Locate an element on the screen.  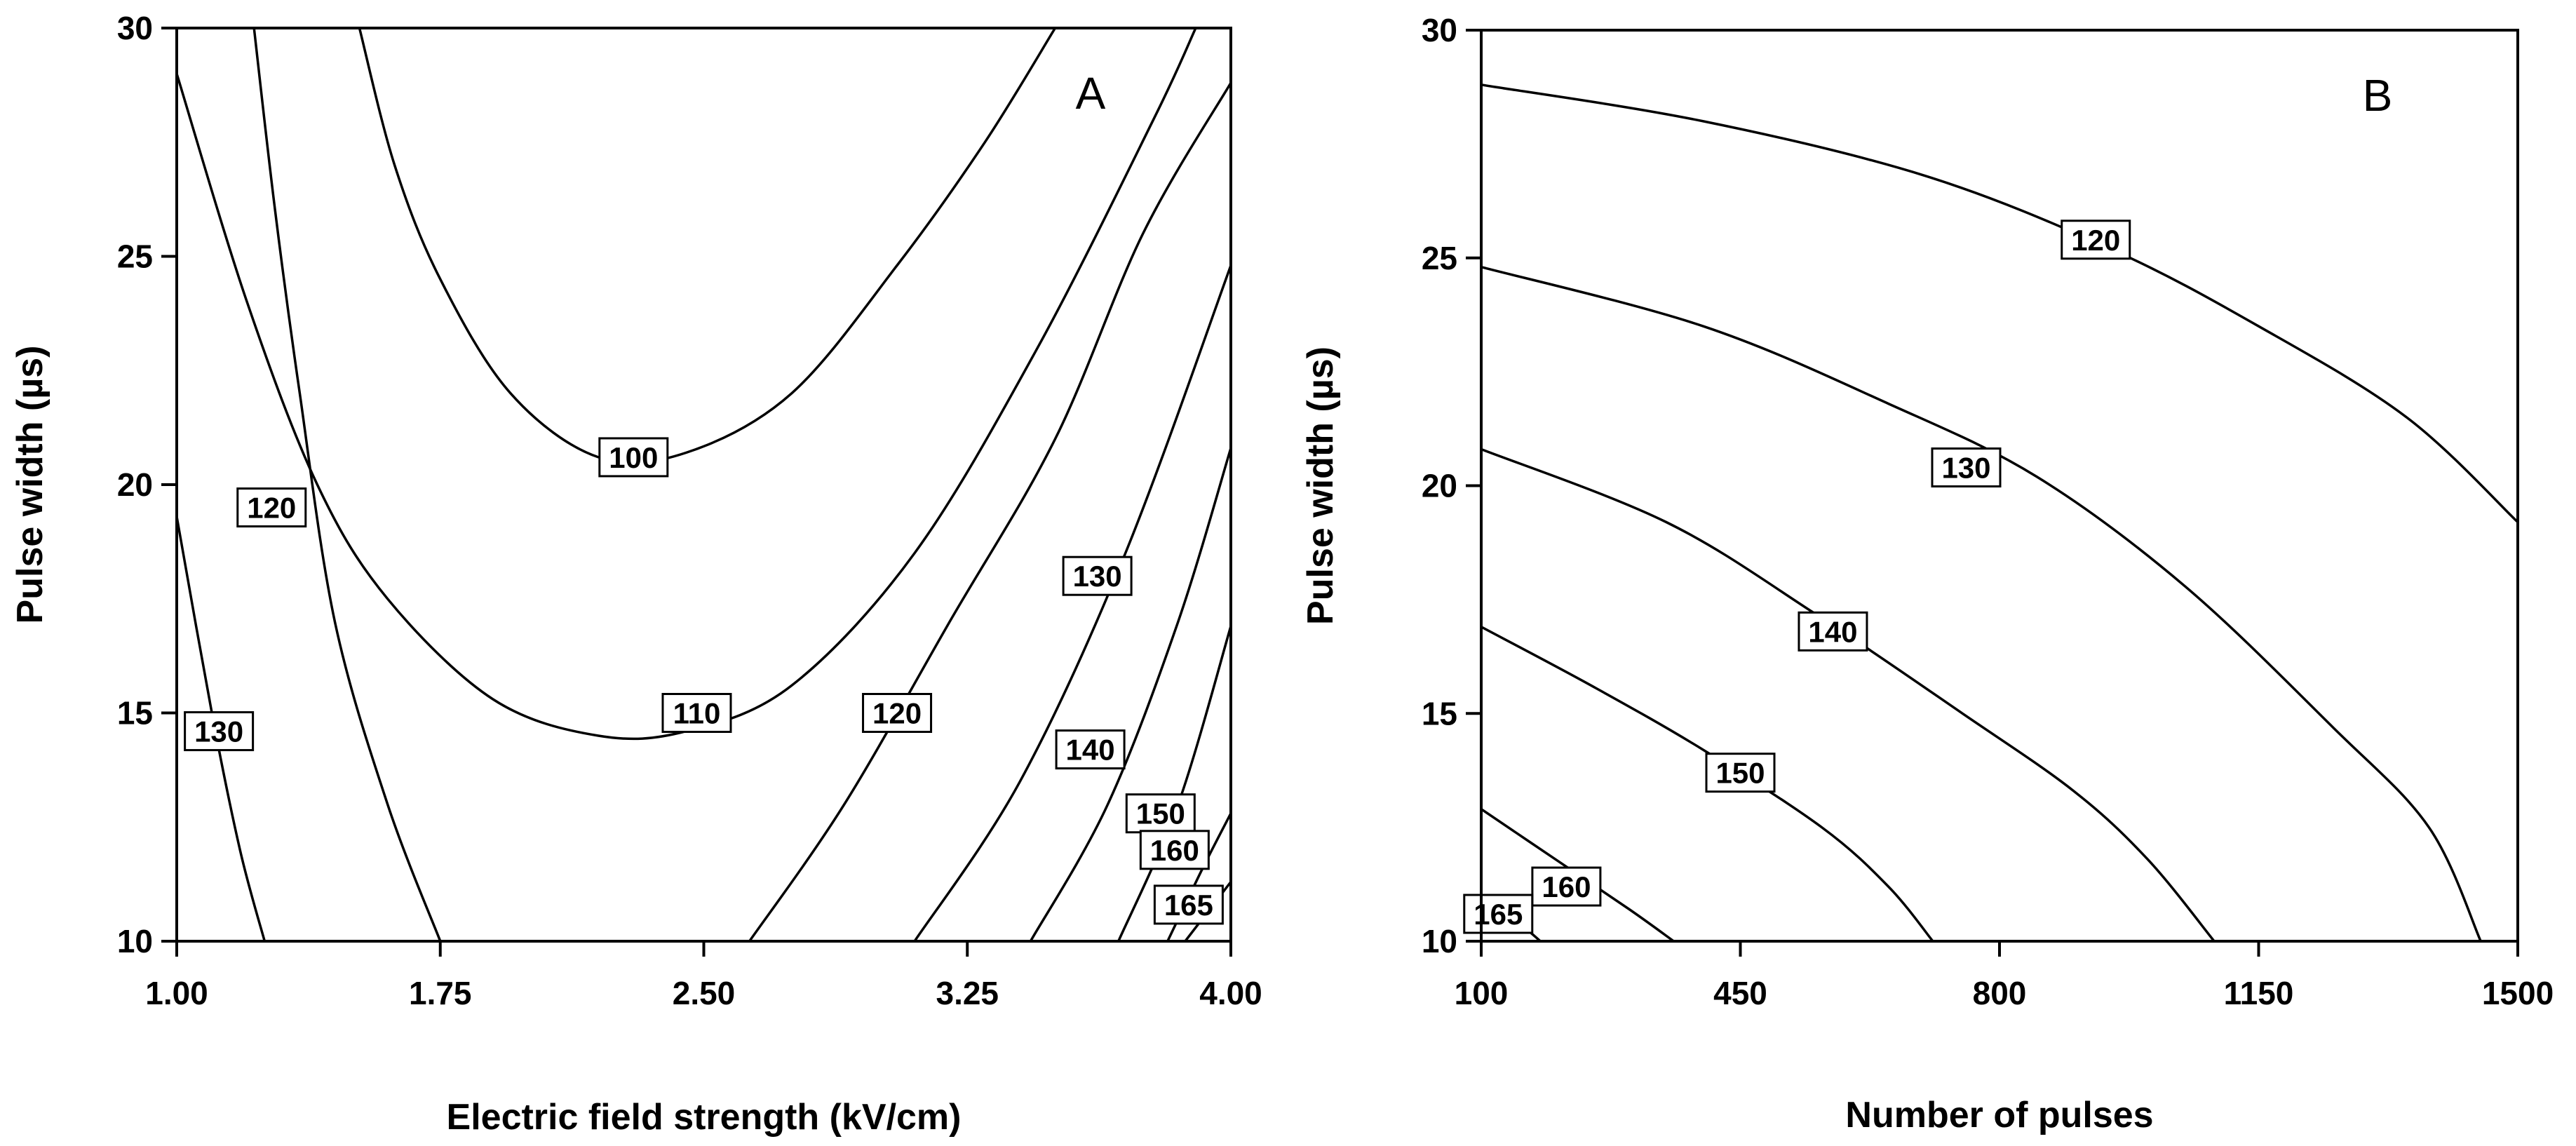
x-tick-label: 1150 is located at coordinates (2259, 993).